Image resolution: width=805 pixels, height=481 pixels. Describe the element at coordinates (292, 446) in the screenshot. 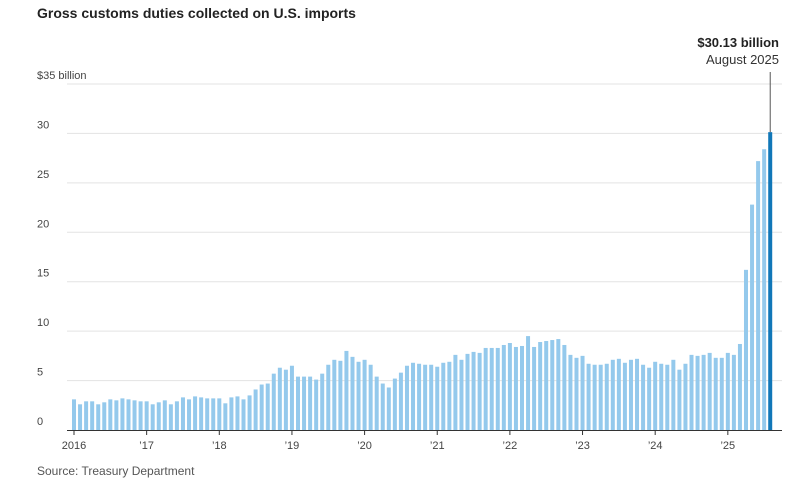

I see `x-tick-label: ’19` at that location.